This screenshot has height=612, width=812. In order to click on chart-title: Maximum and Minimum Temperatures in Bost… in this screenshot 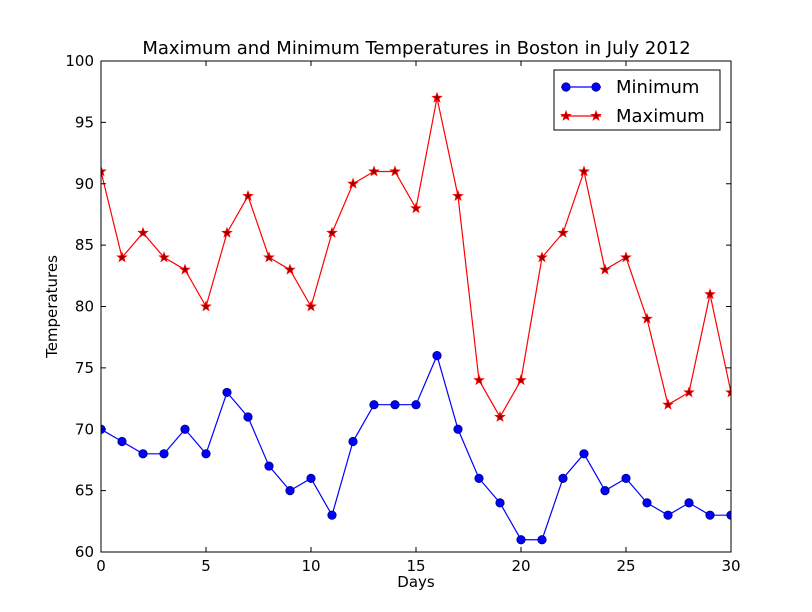, I will do `click(416, 48)`.